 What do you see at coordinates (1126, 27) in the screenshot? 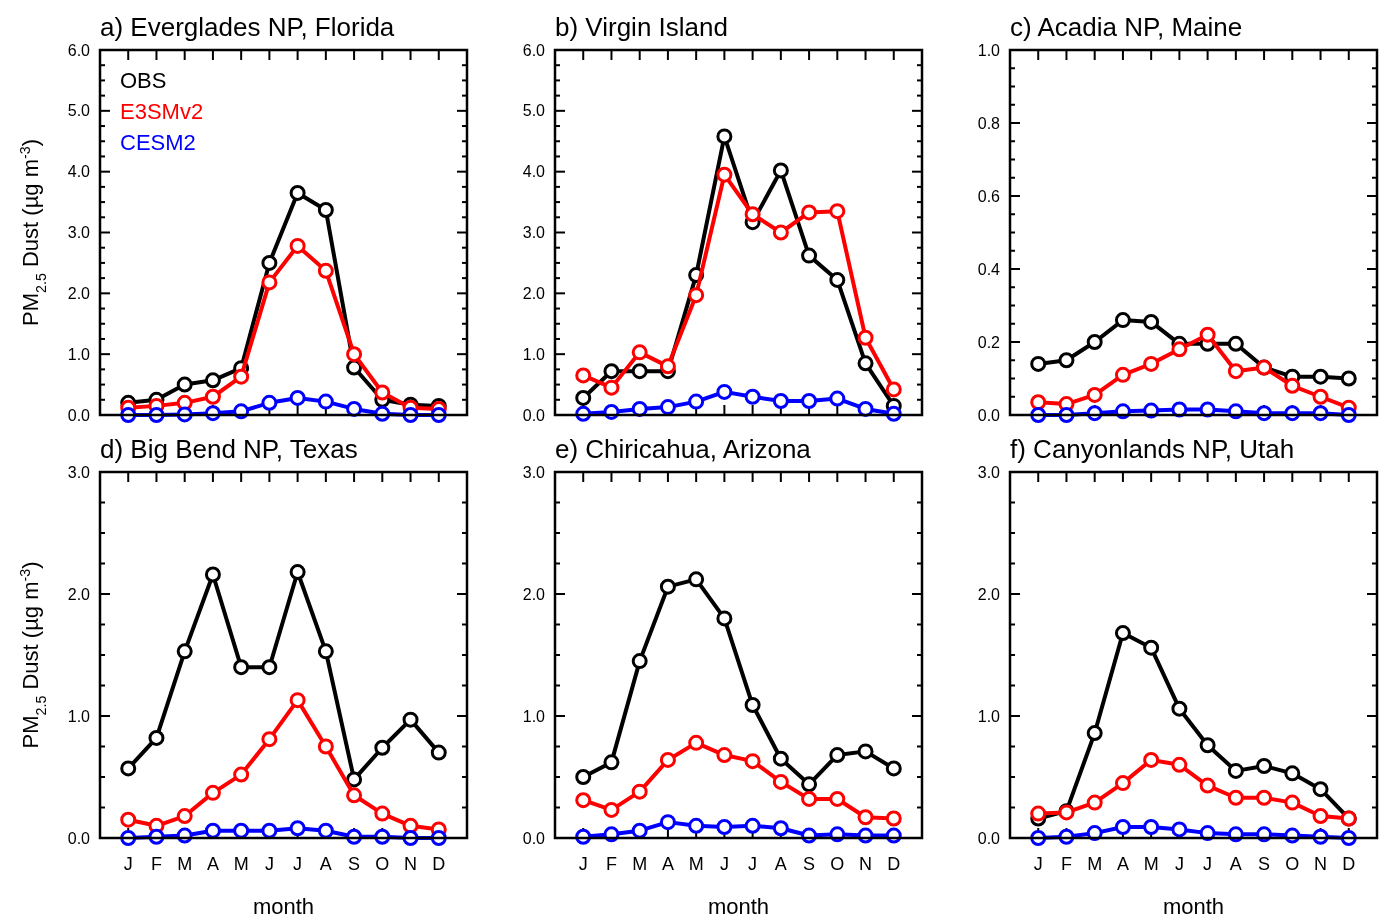
I see `chart-title: c) Acadia NP, Maine` at bounding box center [1126, 27].